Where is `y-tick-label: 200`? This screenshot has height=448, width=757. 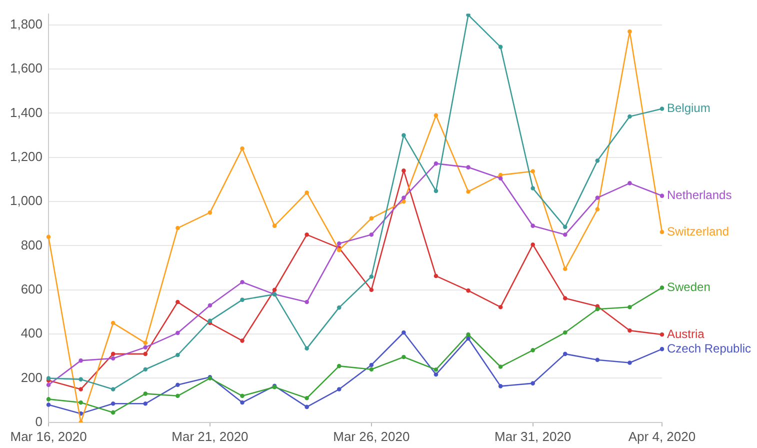 y-tick-label: 200 is located at coordinates (31, 377).